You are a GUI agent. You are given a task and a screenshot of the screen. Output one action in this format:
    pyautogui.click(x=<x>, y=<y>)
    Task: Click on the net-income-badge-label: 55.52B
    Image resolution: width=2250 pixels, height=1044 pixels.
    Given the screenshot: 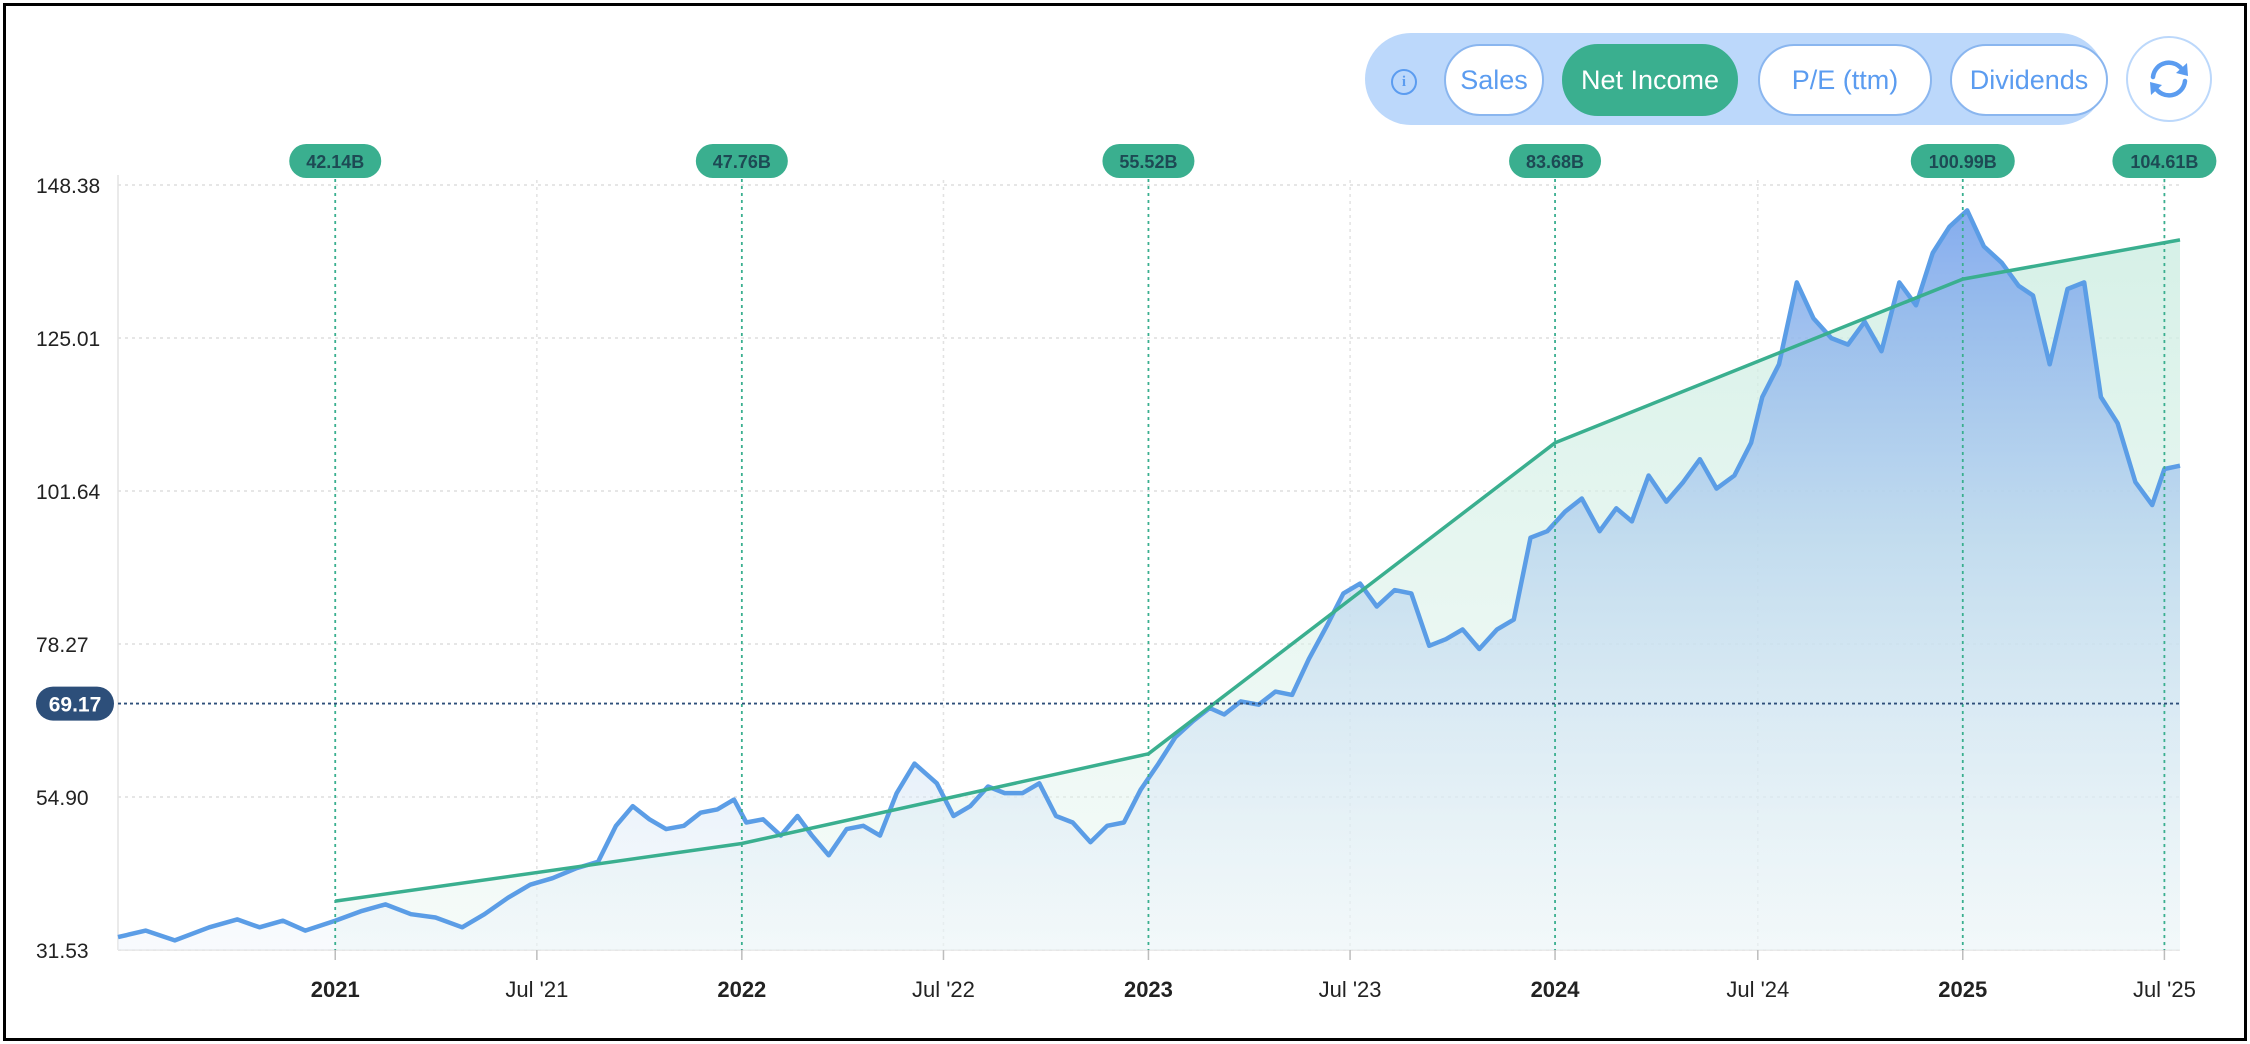 What is the action you would take?
    pyautogui.click(x=1148, y=162)
    